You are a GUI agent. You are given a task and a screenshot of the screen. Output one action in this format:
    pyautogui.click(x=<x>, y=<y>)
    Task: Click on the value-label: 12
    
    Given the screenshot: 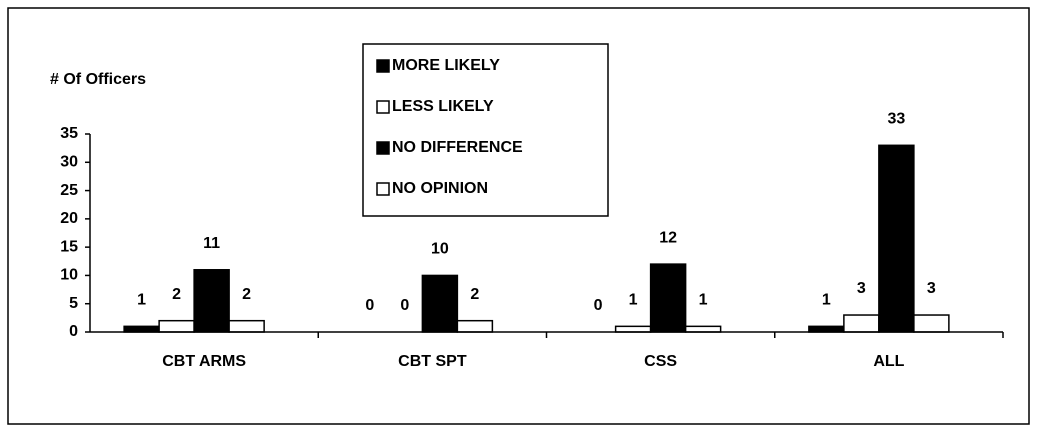 What is the action you would take?
    pyautogui.click(x=668, y=237)
    